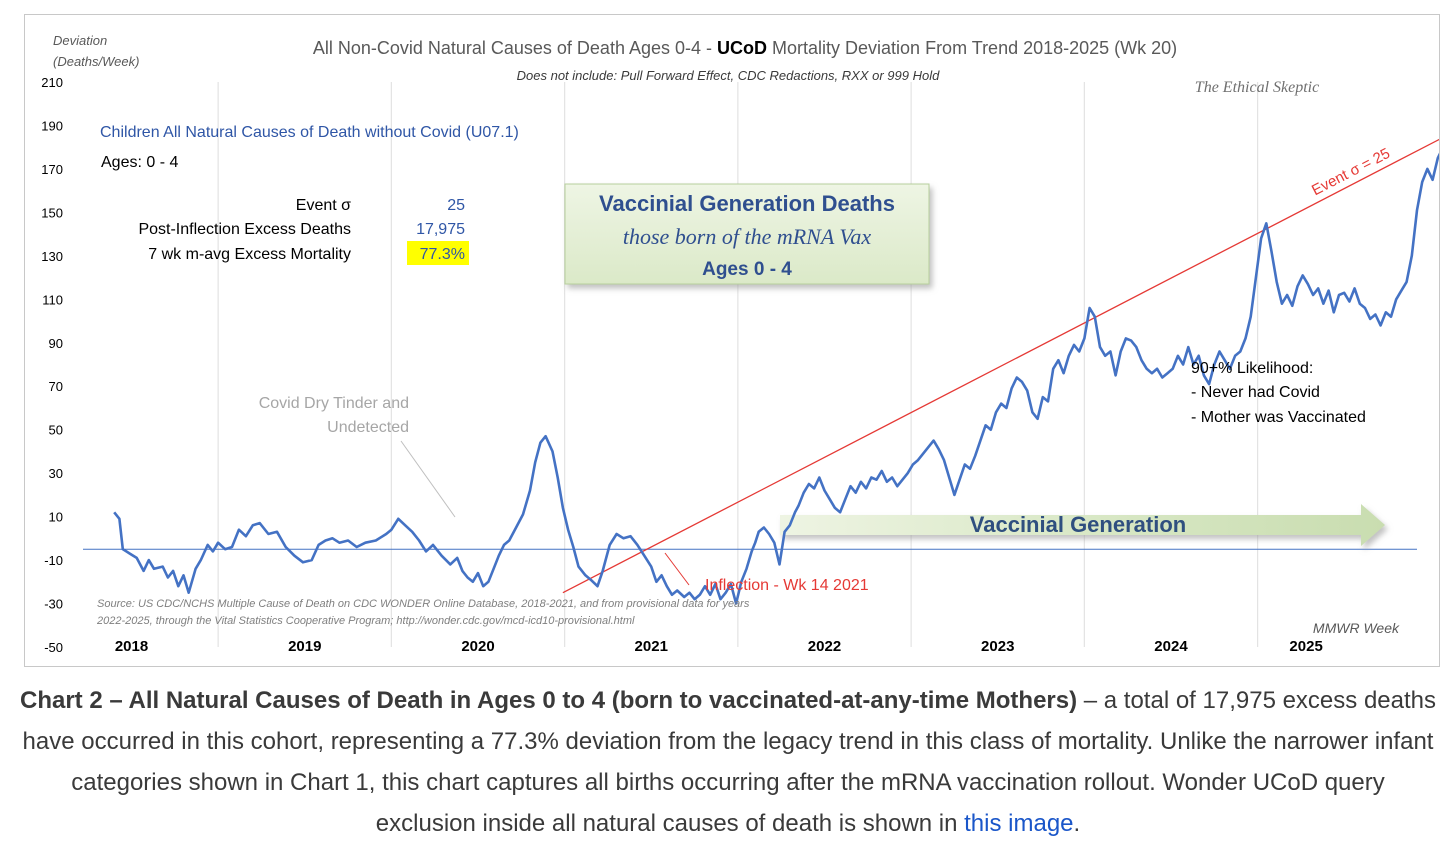  What do you see at coordinates (96, 61) in the screenshot?
I see `y-axis-label-line2: (Deaths/Week)` at bounding box center [96, 61].